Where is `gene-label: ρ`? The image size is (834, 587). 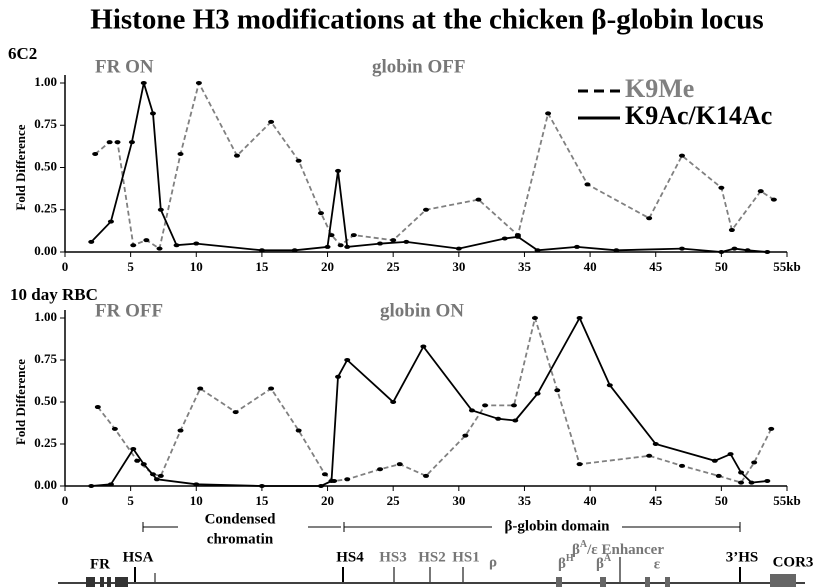 gene-label: ρ is located at coordinates (493, 562).